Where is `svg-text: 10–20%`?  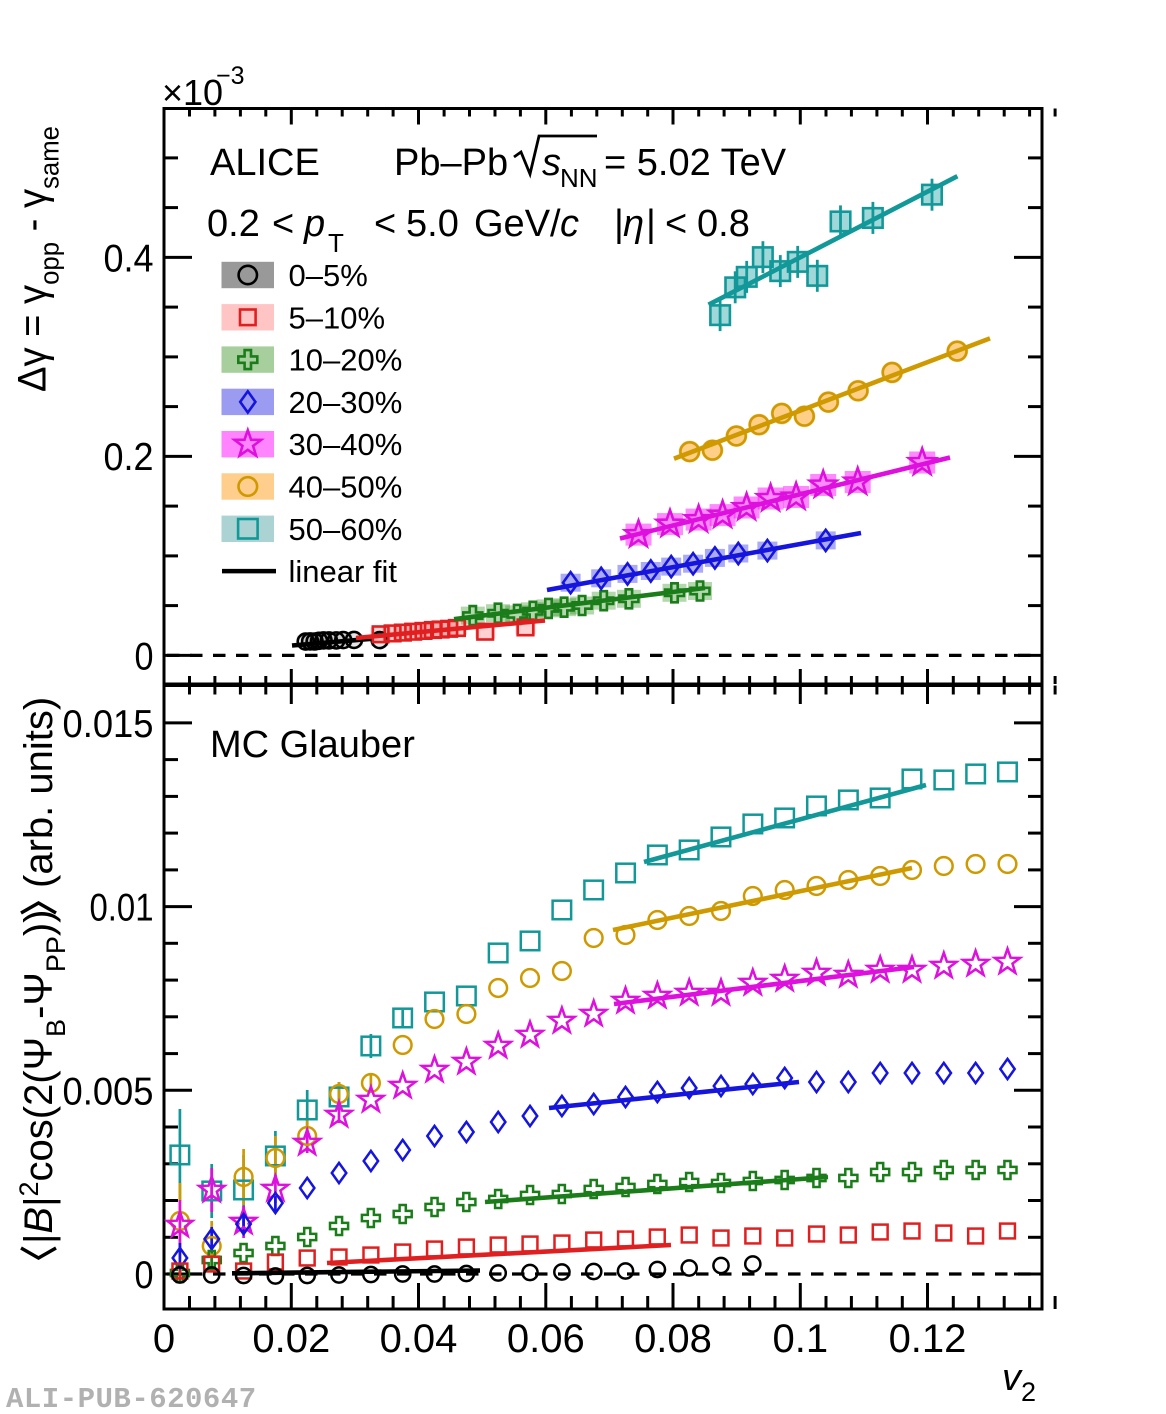
svg-text: 10–20% is located at coordinates (346, 360).